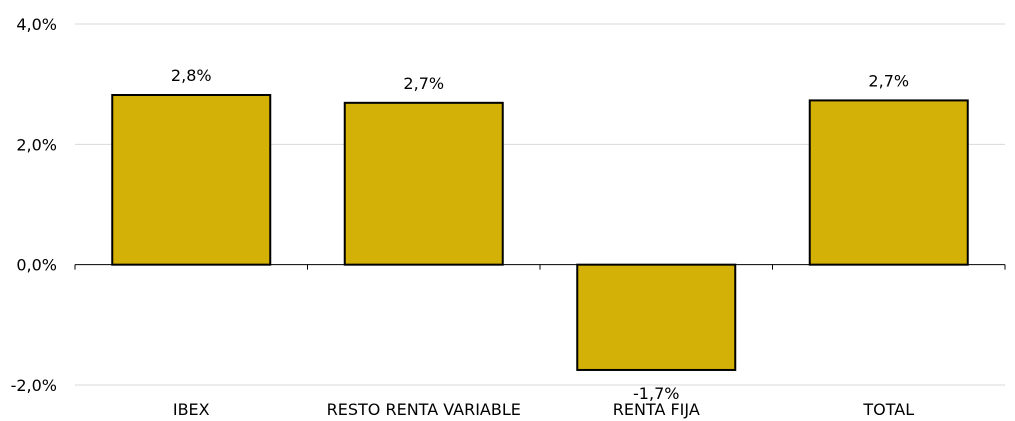  I want to click on y-axis-tick-labels: -2,0% 0,0% 2,0% 4,0%, so click(34, 205).